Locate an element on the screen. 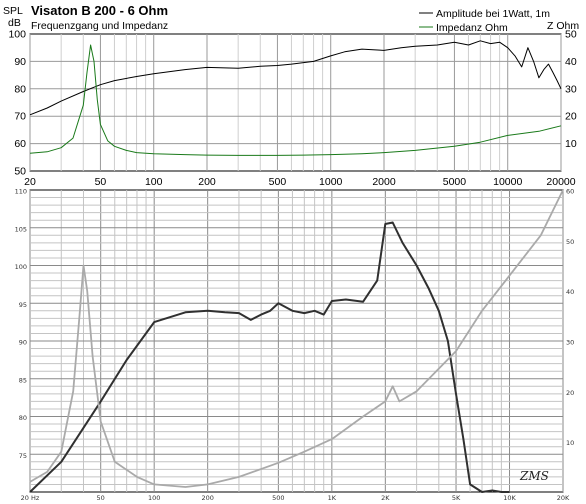 The image size is (586, 504). x-tick-label: 1K is located at coordinates (332, 498).